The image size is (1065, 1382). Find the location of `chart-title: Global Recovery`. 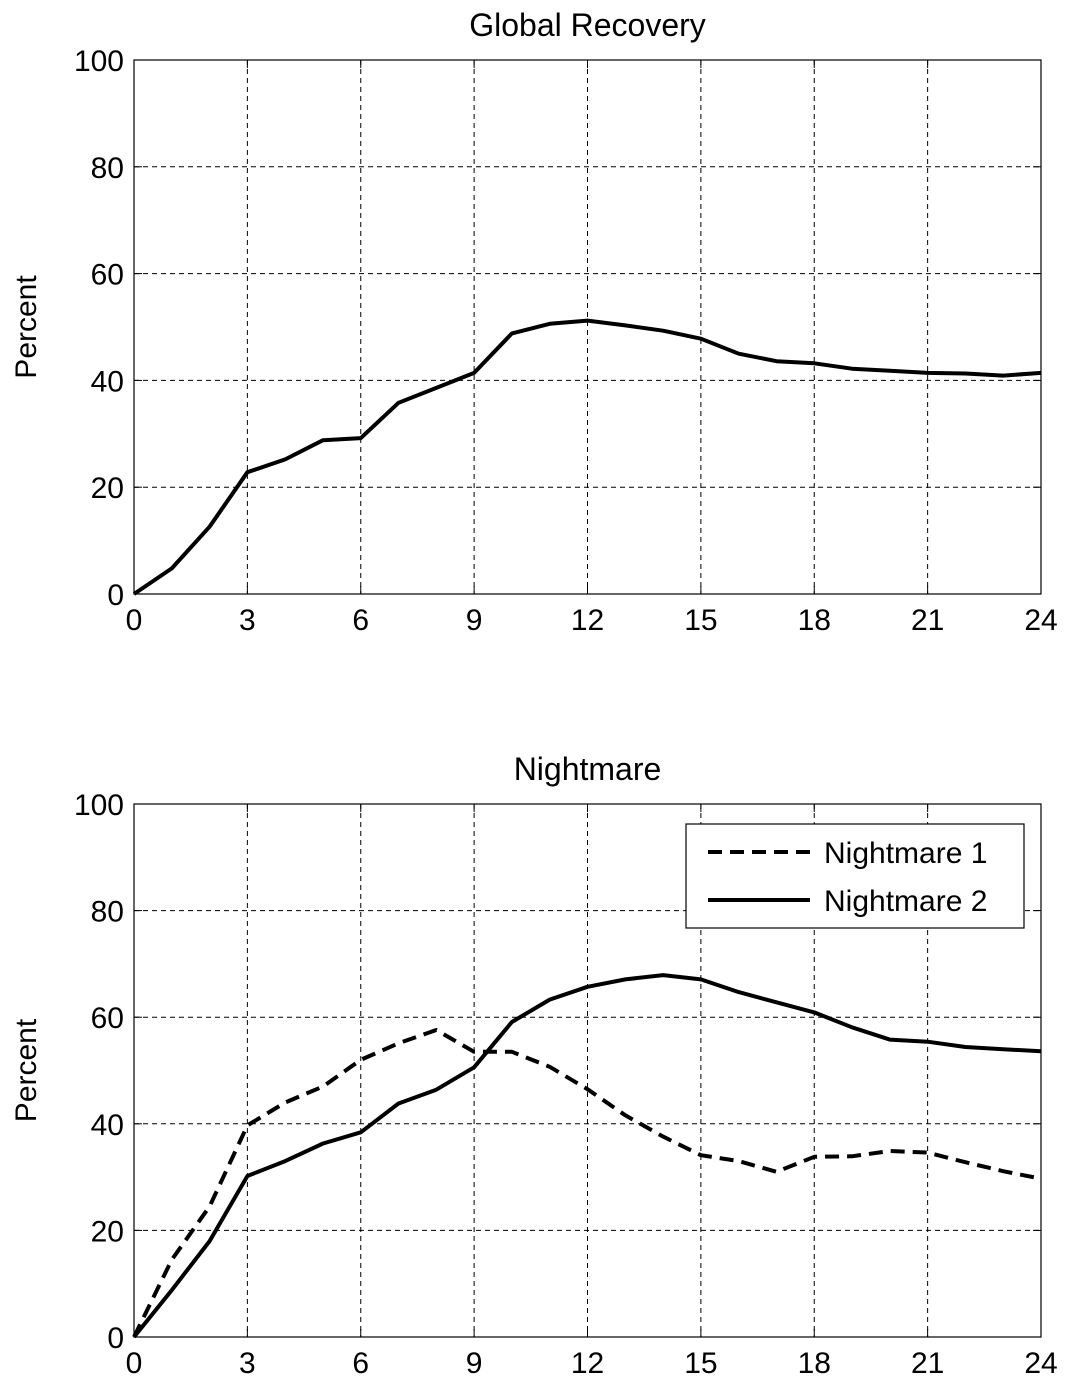

chart-title: Global Recovery is located at coordinates (587, 25).